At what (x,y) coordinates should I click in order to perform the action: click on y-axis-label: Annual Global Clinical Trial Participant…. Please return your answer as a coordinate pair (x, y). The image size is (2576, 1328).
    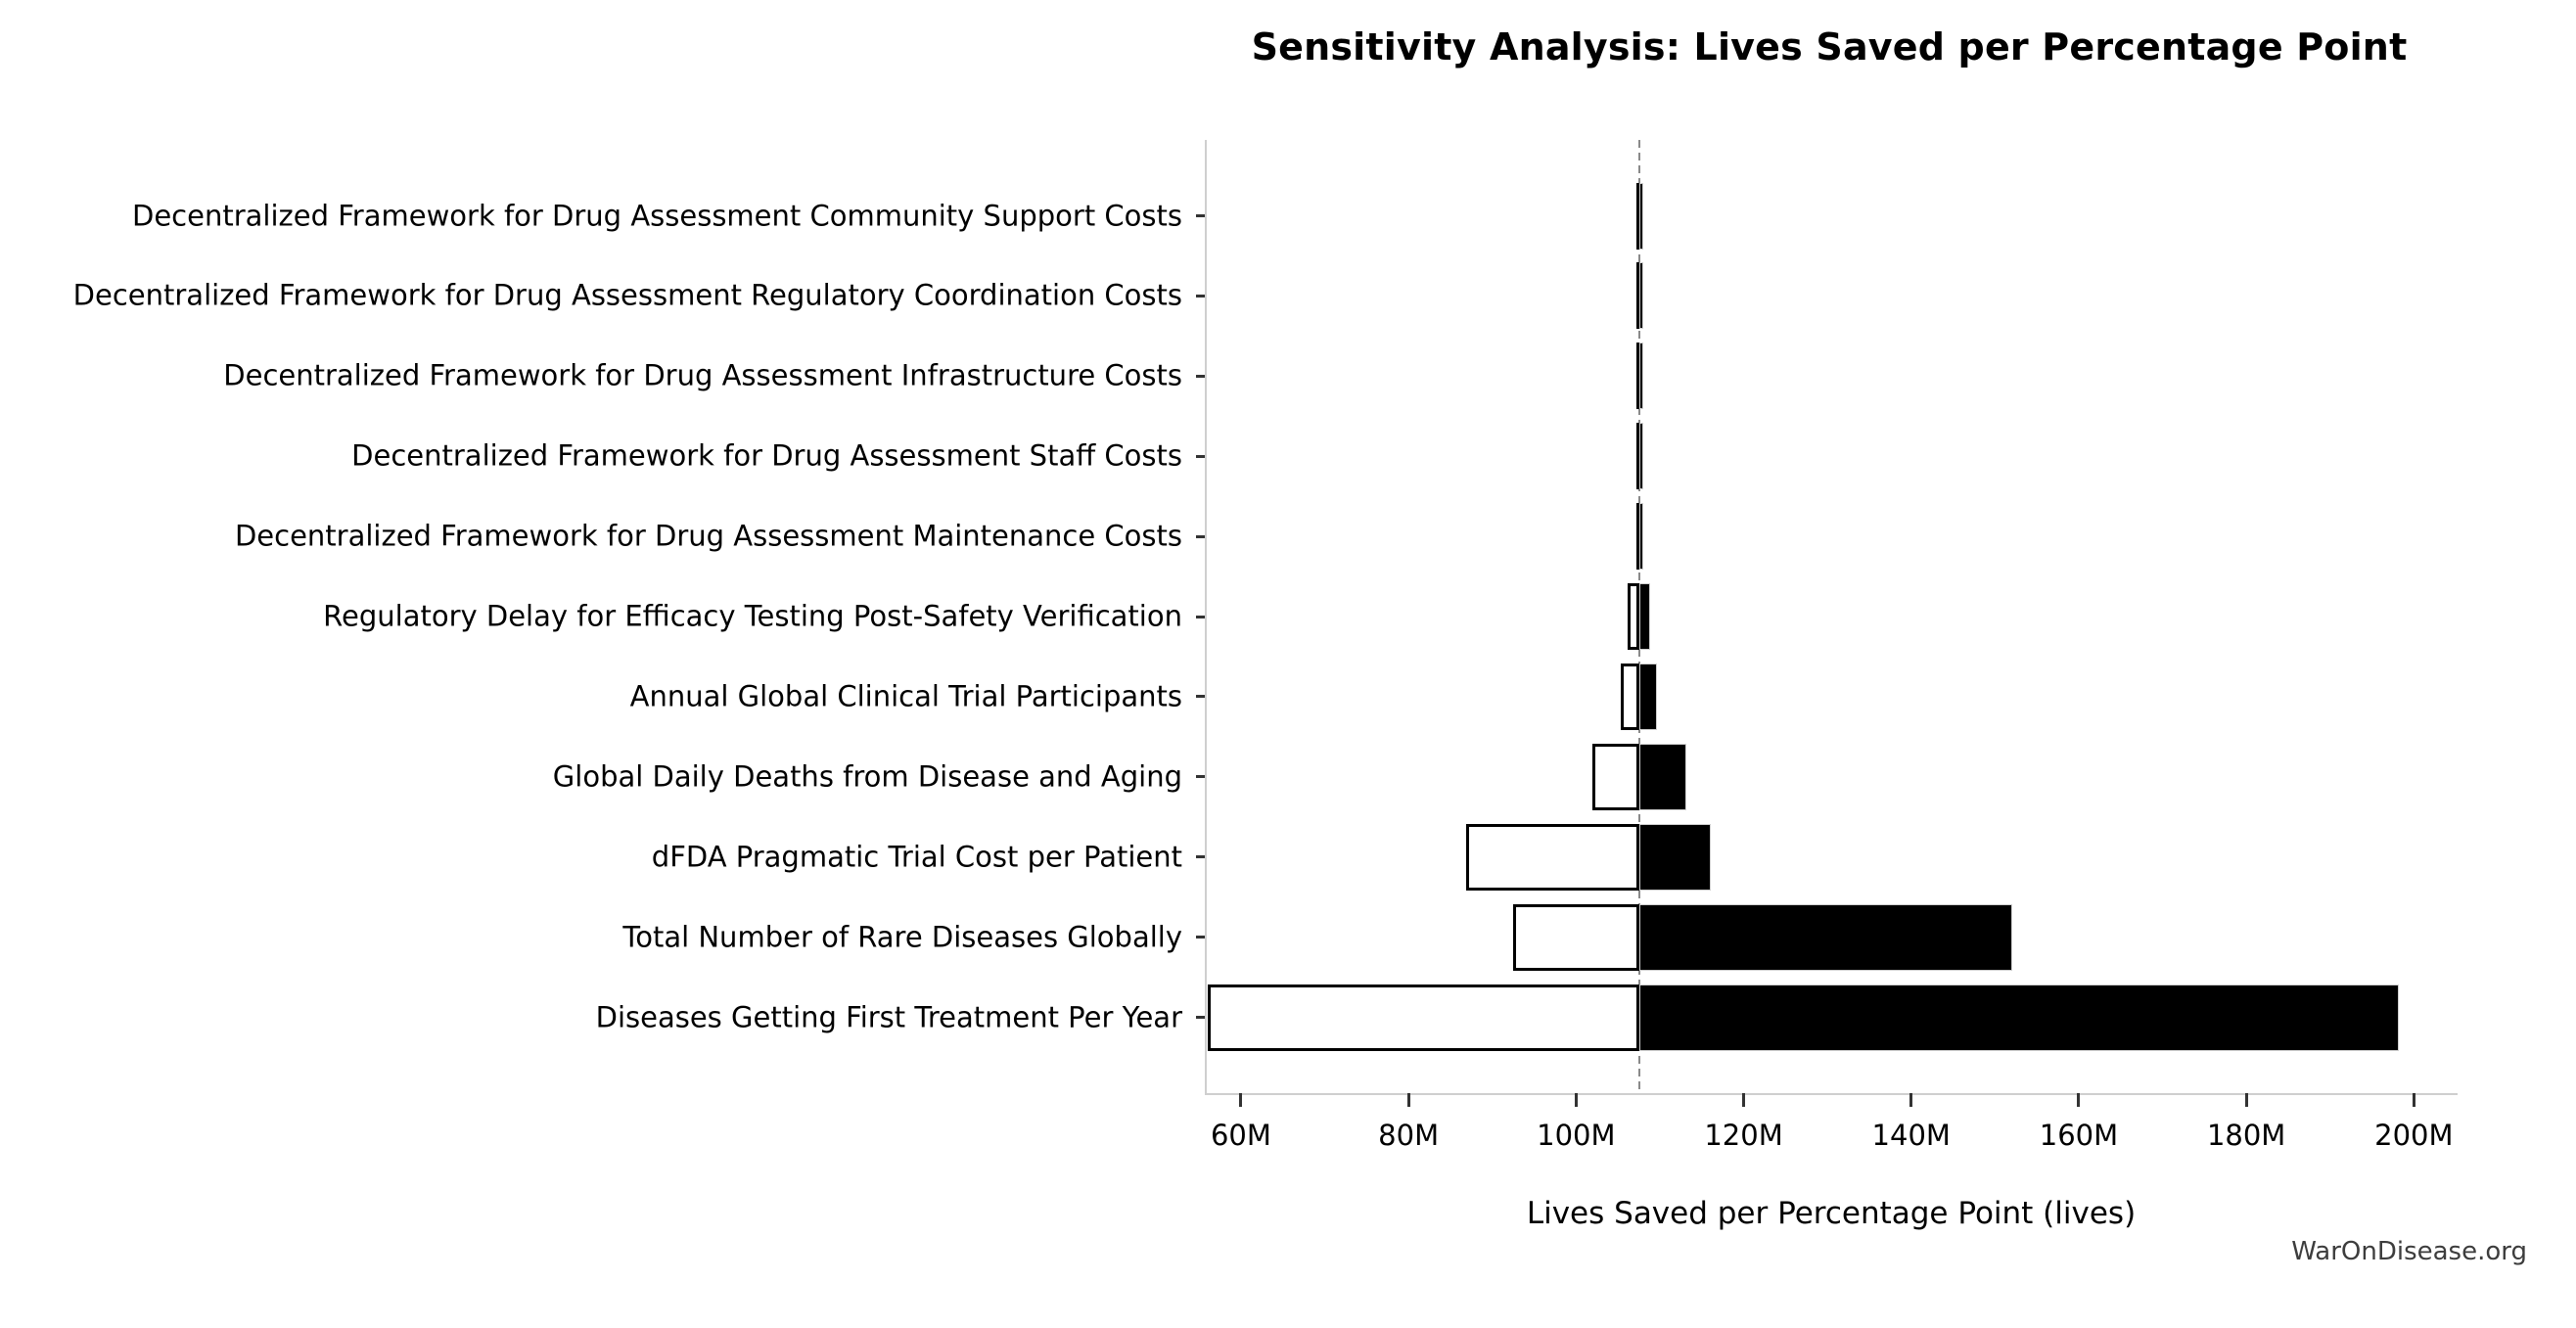
    Looking at the image, I should click on (906, 696).